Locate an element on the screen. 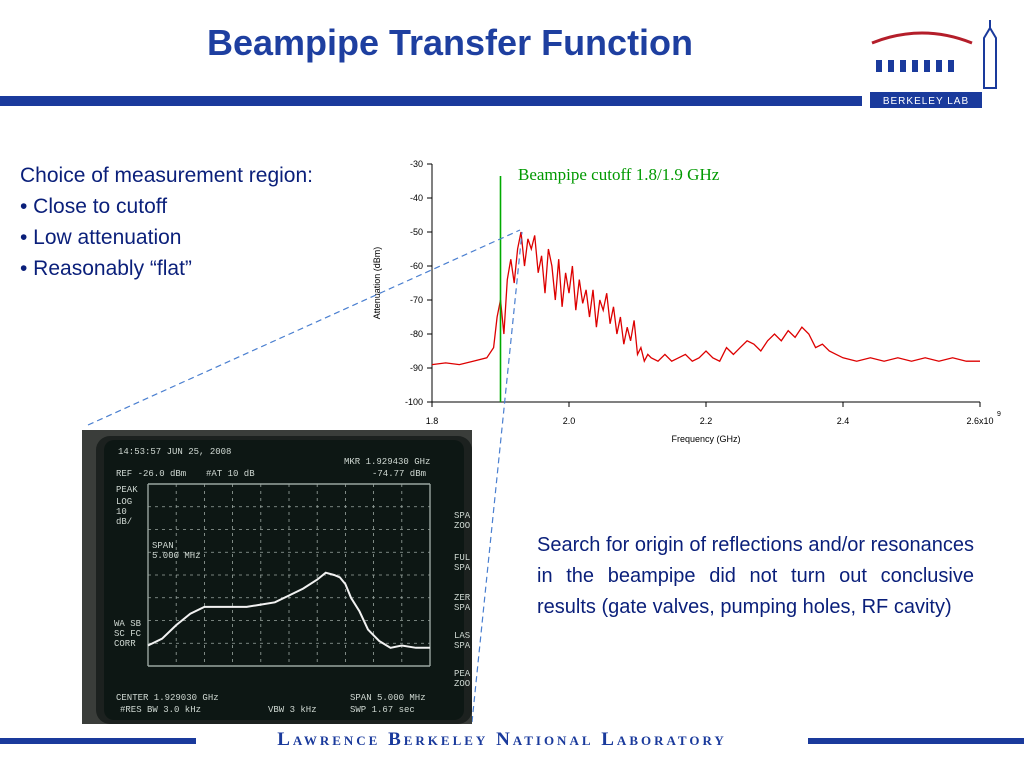 The width and height of the screenshot is (1024, 768). screen-mode-label: SC FC is located at coordinates (128, 634).